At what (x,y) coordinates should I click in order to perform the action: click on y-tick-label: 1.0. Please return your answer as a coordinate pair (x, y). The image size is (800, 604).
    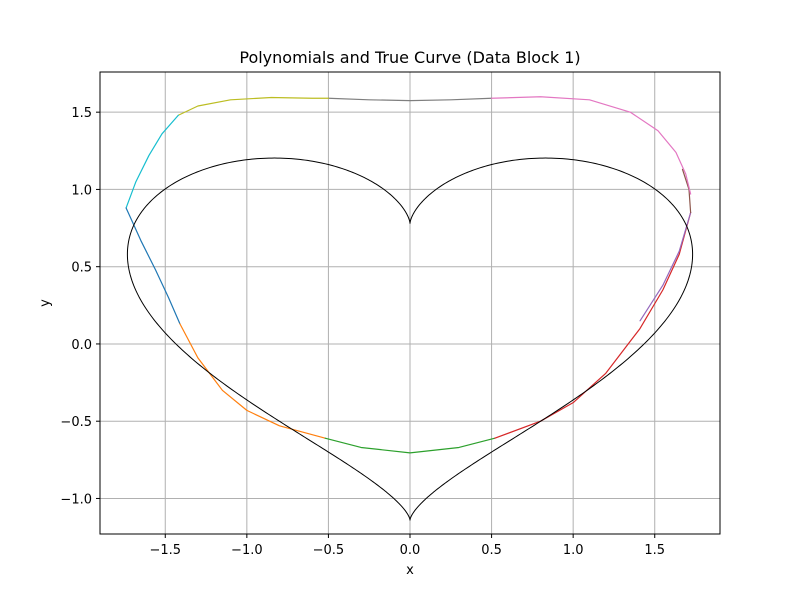
    Looking at the image, I should click on (81, 190).